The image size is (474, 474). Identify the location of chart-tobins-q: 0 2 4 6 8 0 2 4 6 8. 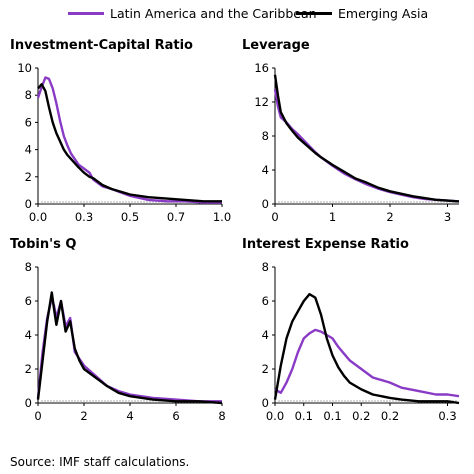
(125, 341).